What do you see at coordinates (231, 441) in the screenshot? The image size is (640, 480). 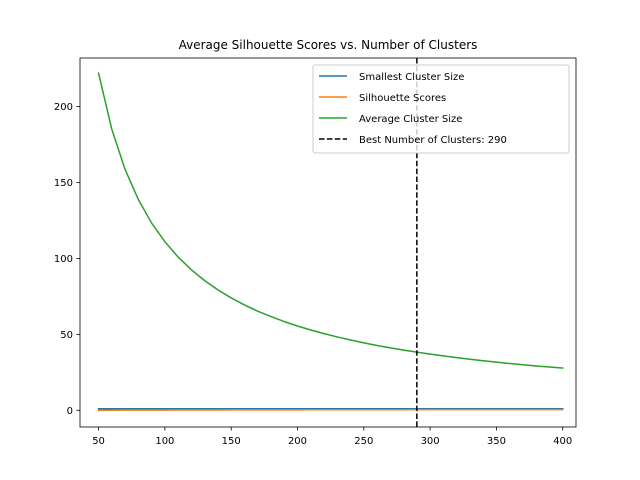 I see `x-tick-label: 150` at bounding box center [231, 441].